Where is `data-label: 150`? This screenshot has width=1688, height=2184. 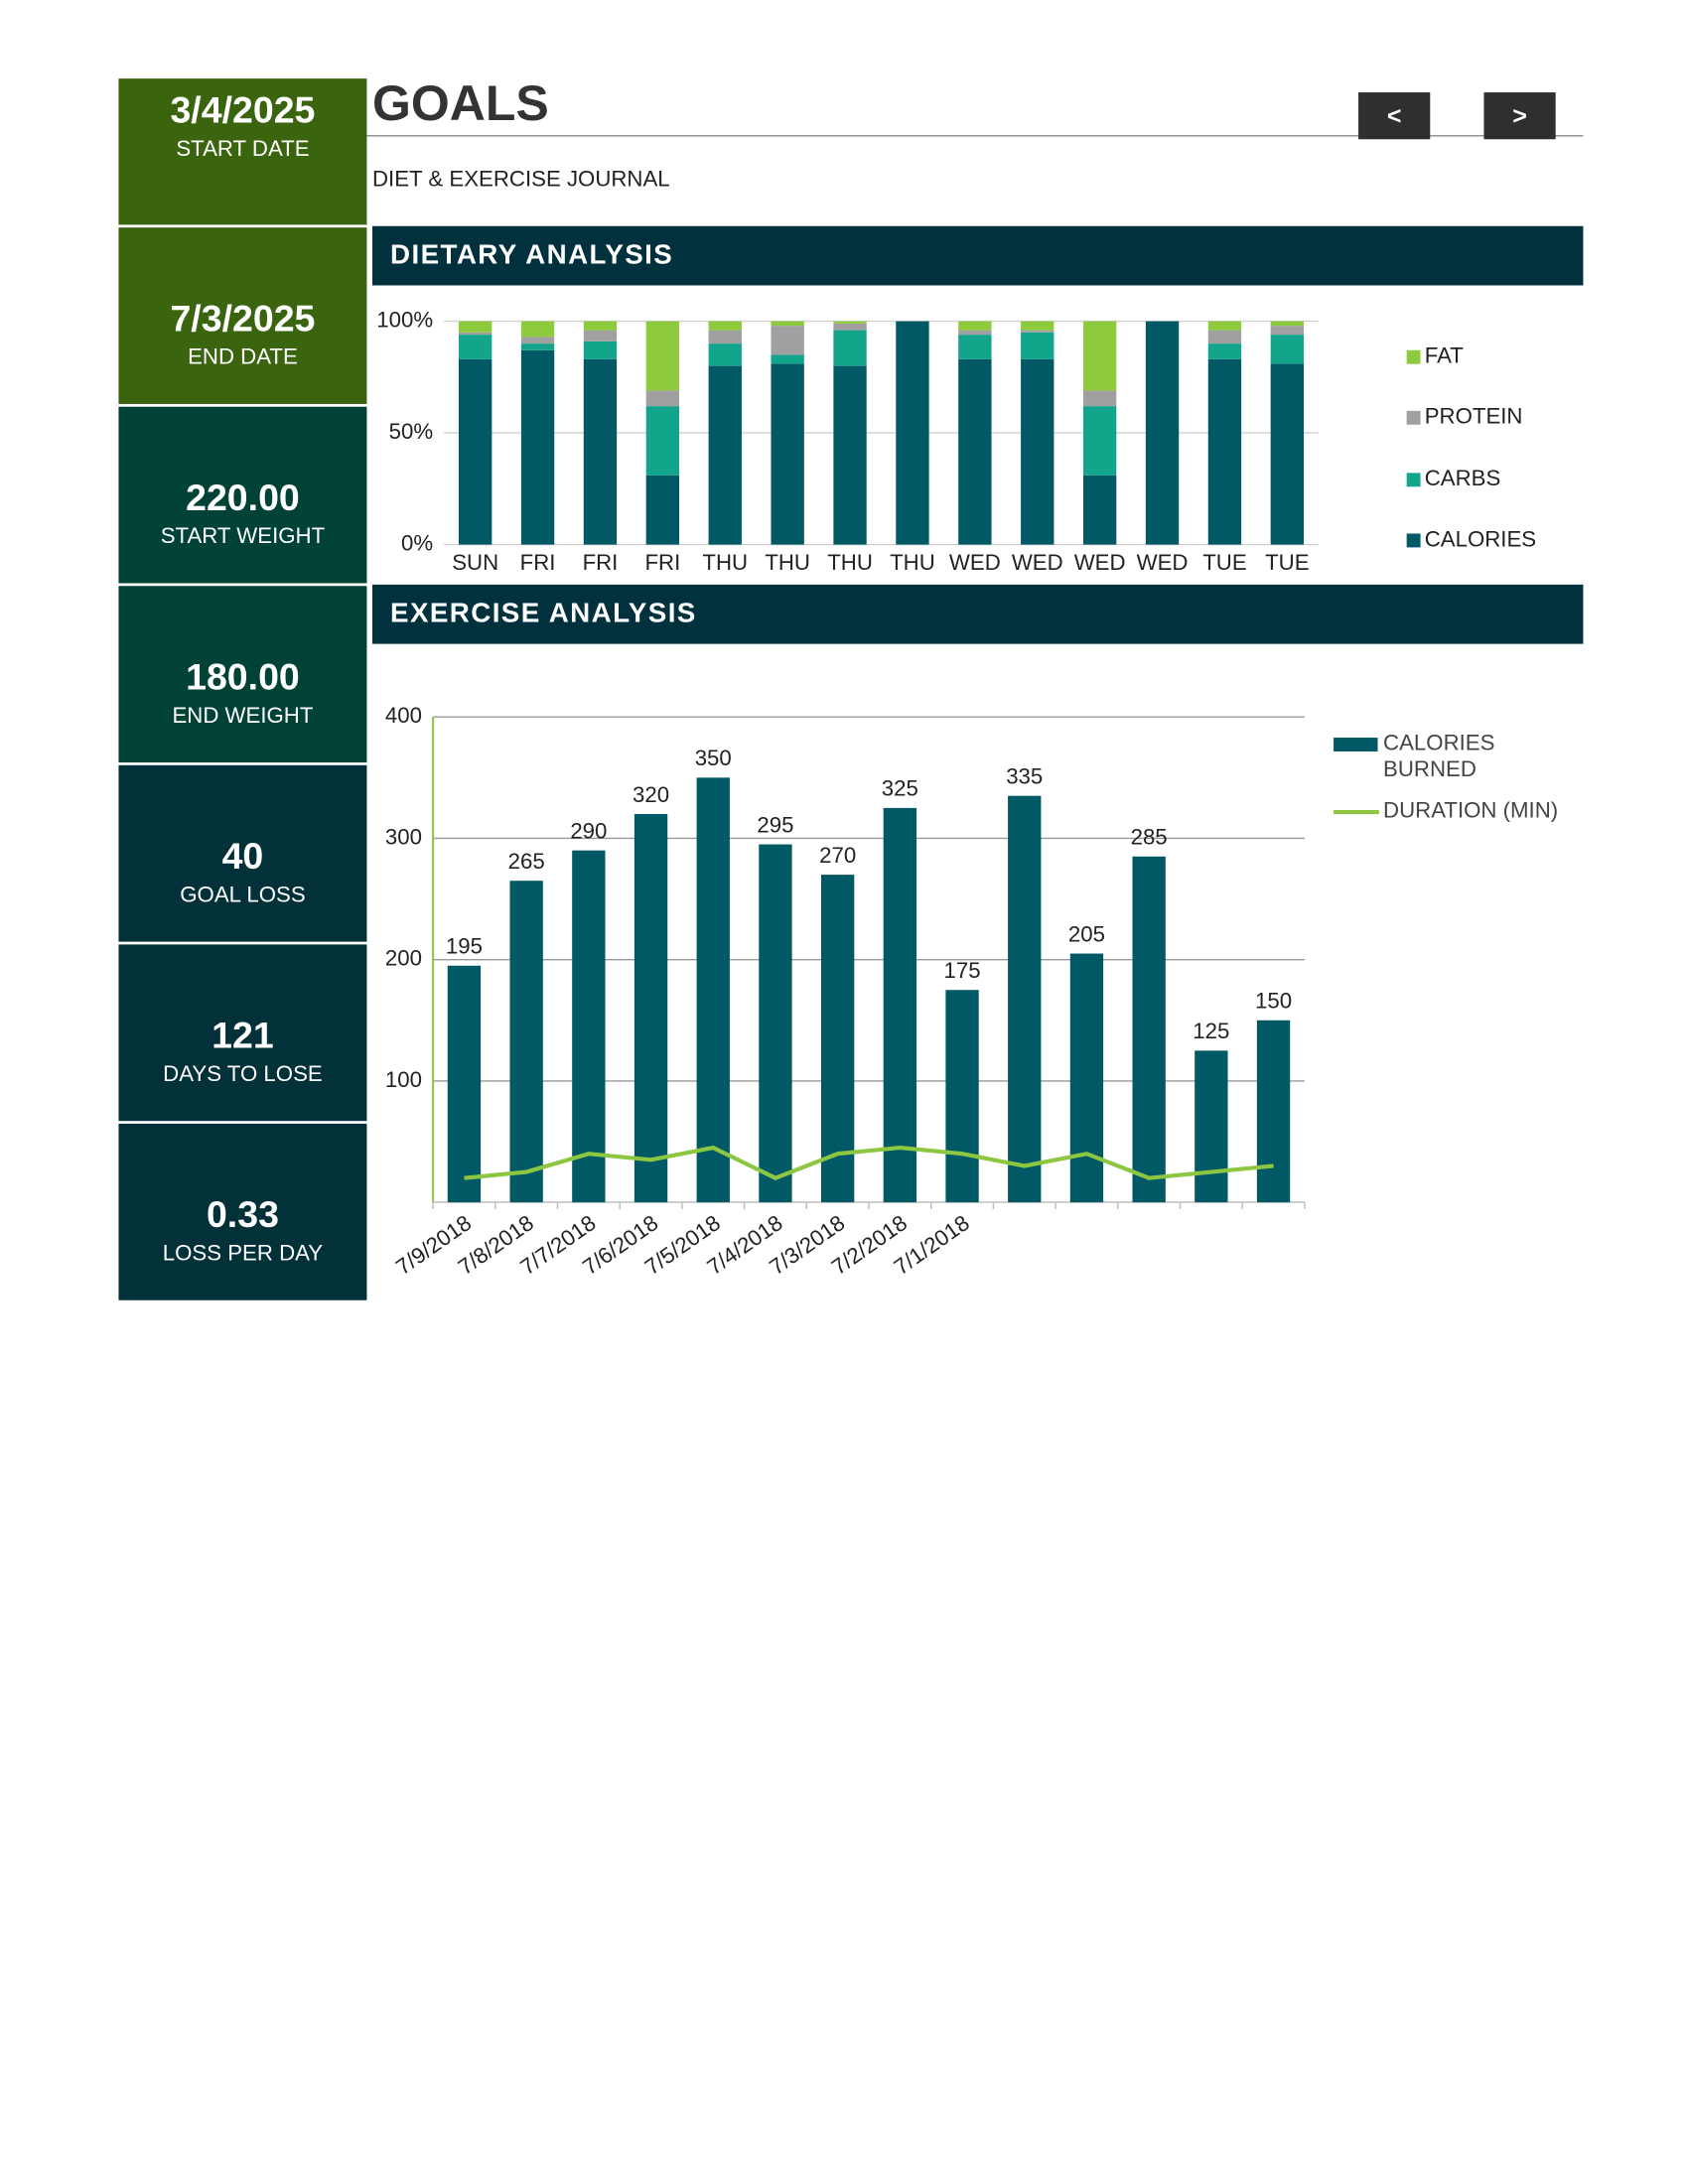 data-label: 150 is located at coordinates (1273, 1001).